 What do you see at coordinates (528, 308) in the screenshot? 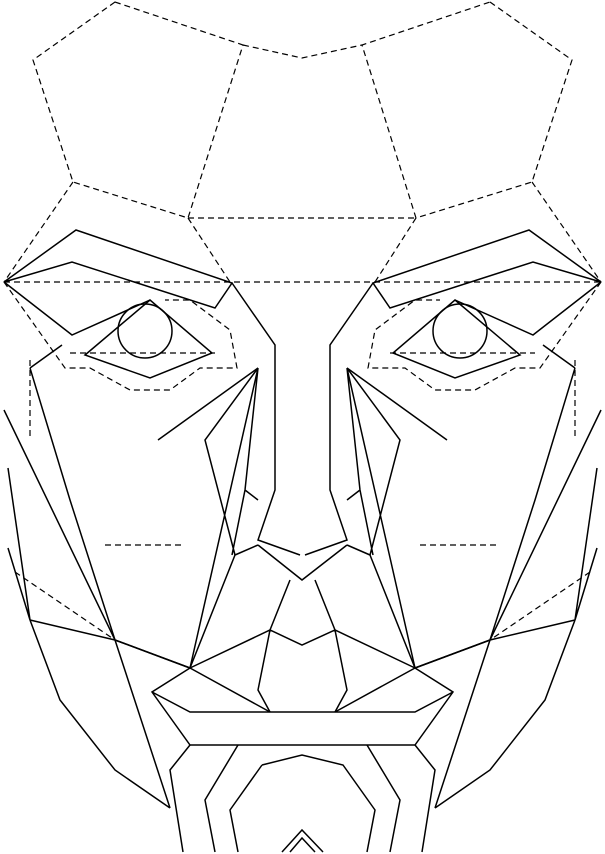
I see `right-brow-lower` at bounding box center [528, 308].